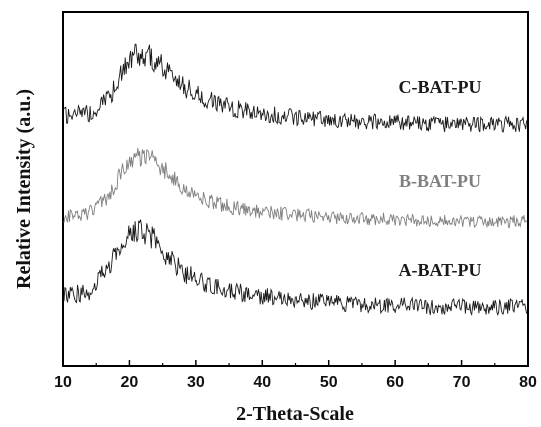 The image size is (541, 427). I want to click on x-tick-label: 80, so click(528, 382).